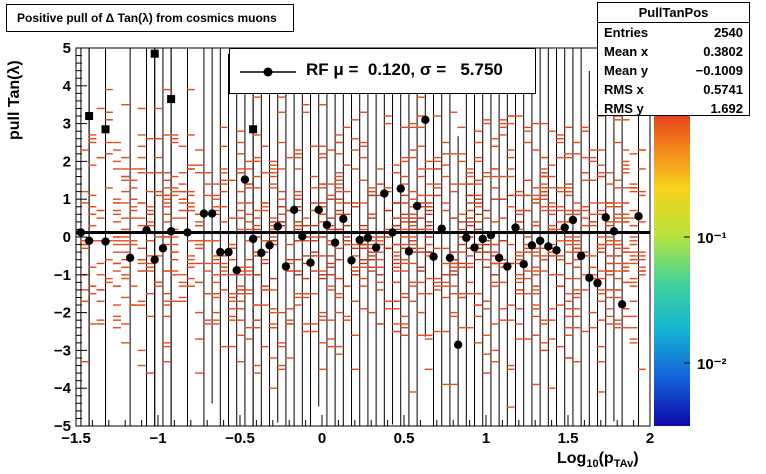 The height and width of the screenshot is (474, 766). What do you see at coordinates (67, 48) in the screenshot?
I see `y-tick-label: 5` at bounding box center [67, 48].